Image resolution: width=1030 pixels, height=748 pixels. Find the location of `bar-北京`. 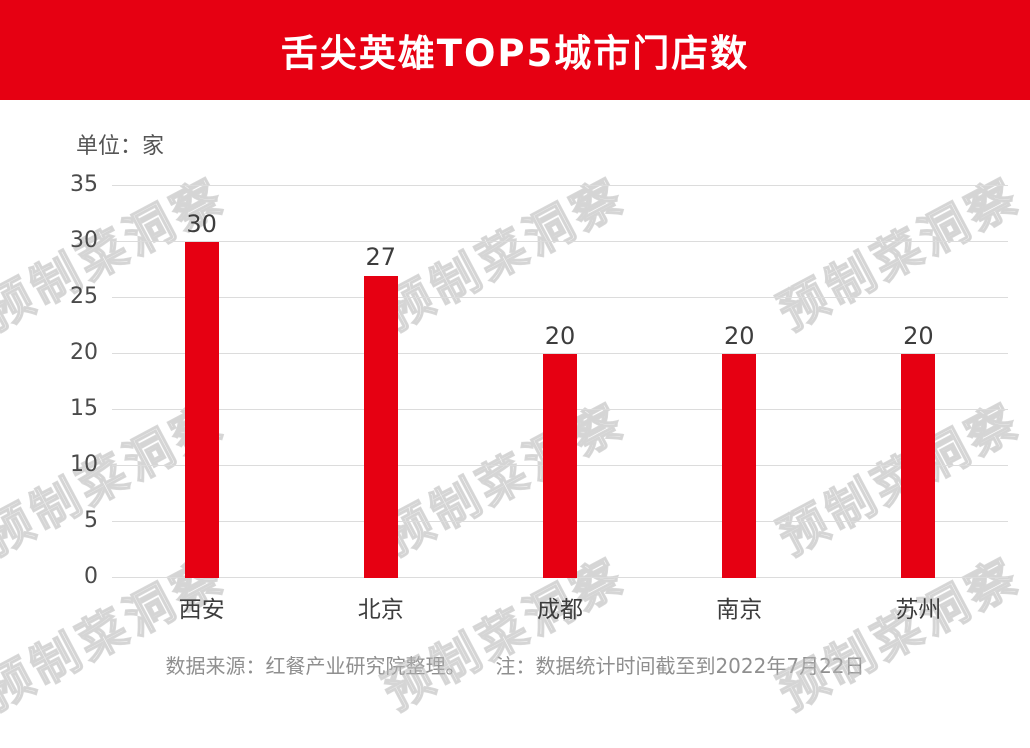

bar-北京 is located at coordinates (380, 426).